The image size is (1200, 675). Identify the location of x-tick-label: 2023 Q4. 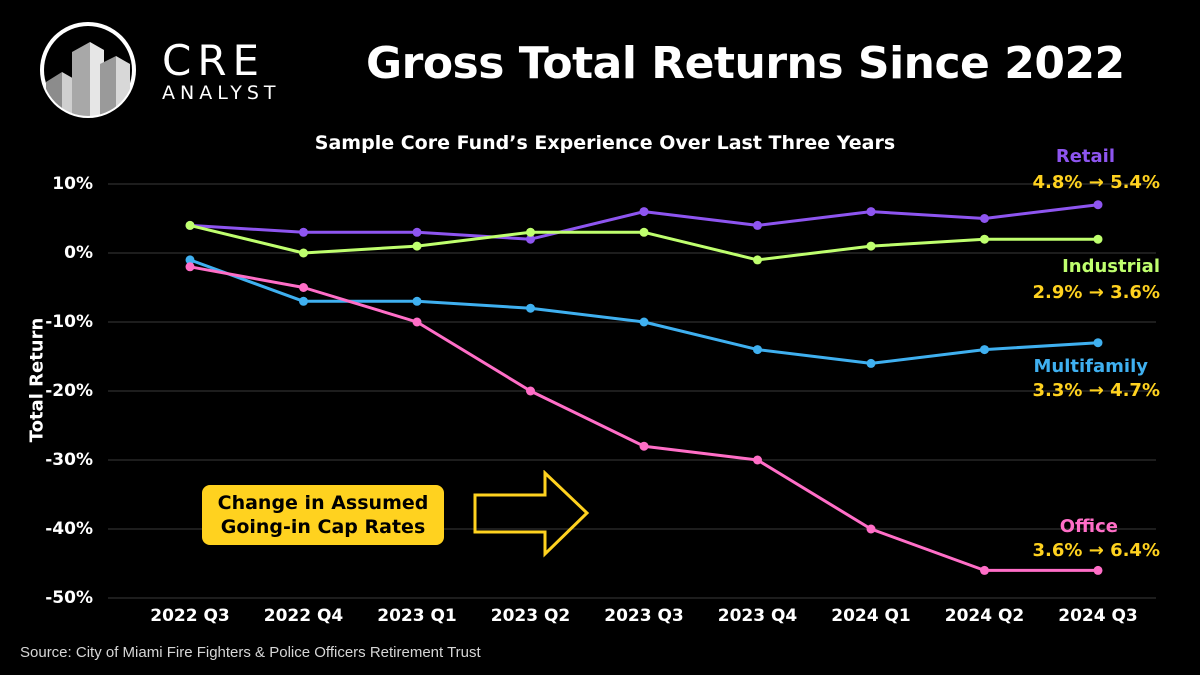
(757, 616).